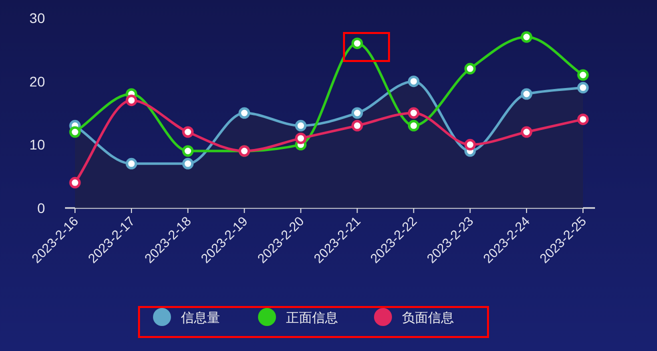 The width and height of the screenshot is (657, 351). What do you see at coordinates (41, 208) in the screenshot?
I see `y-tick-label: 0` at bounding box center [41, 208].